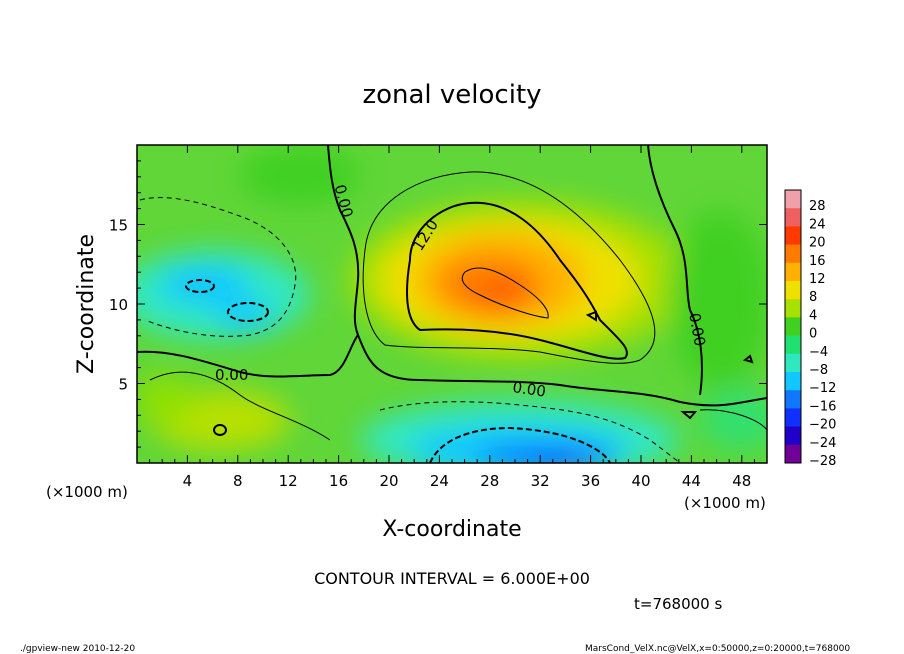  What do you see at coordinates (338, 481) in the screenshot?
I see `x-tick-label: 16` at bounding box center [338, 481].